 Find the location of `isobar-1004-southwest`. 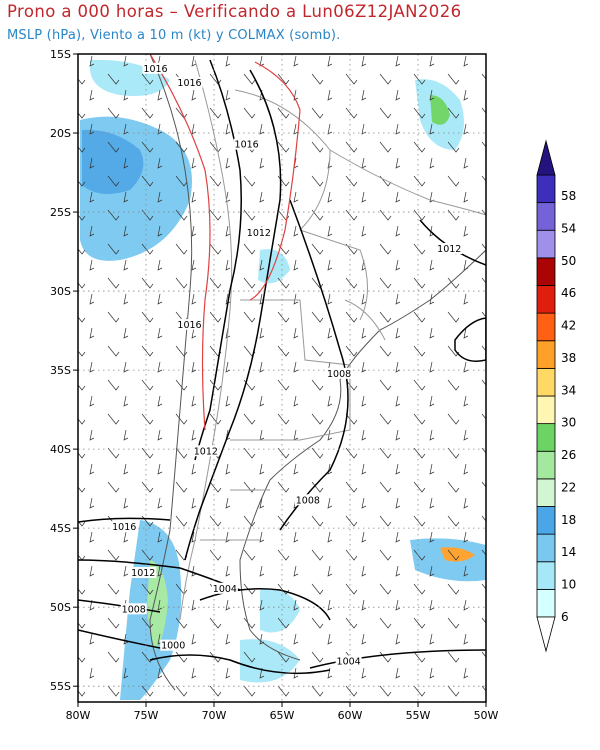

isobar-1004-southwest is located at coordinates (124, 640).